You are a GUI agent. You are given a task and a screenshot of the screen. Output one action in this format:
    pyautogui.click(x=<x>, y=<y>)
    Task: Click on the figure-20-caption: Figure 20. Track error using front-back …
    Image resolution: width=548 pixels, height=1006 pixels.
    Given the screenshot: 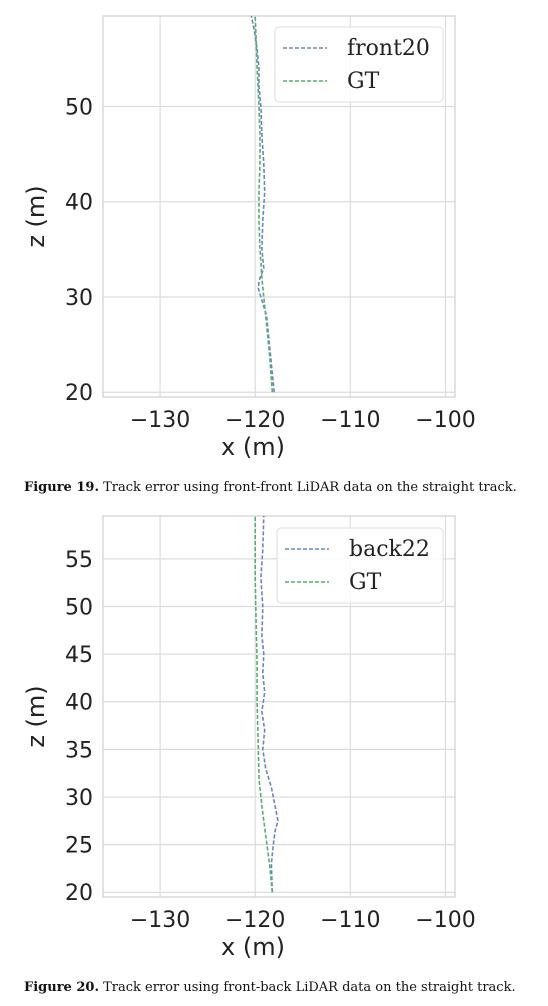 What is the action you would take?
    pyautogui.click(x=270, y=987)
    